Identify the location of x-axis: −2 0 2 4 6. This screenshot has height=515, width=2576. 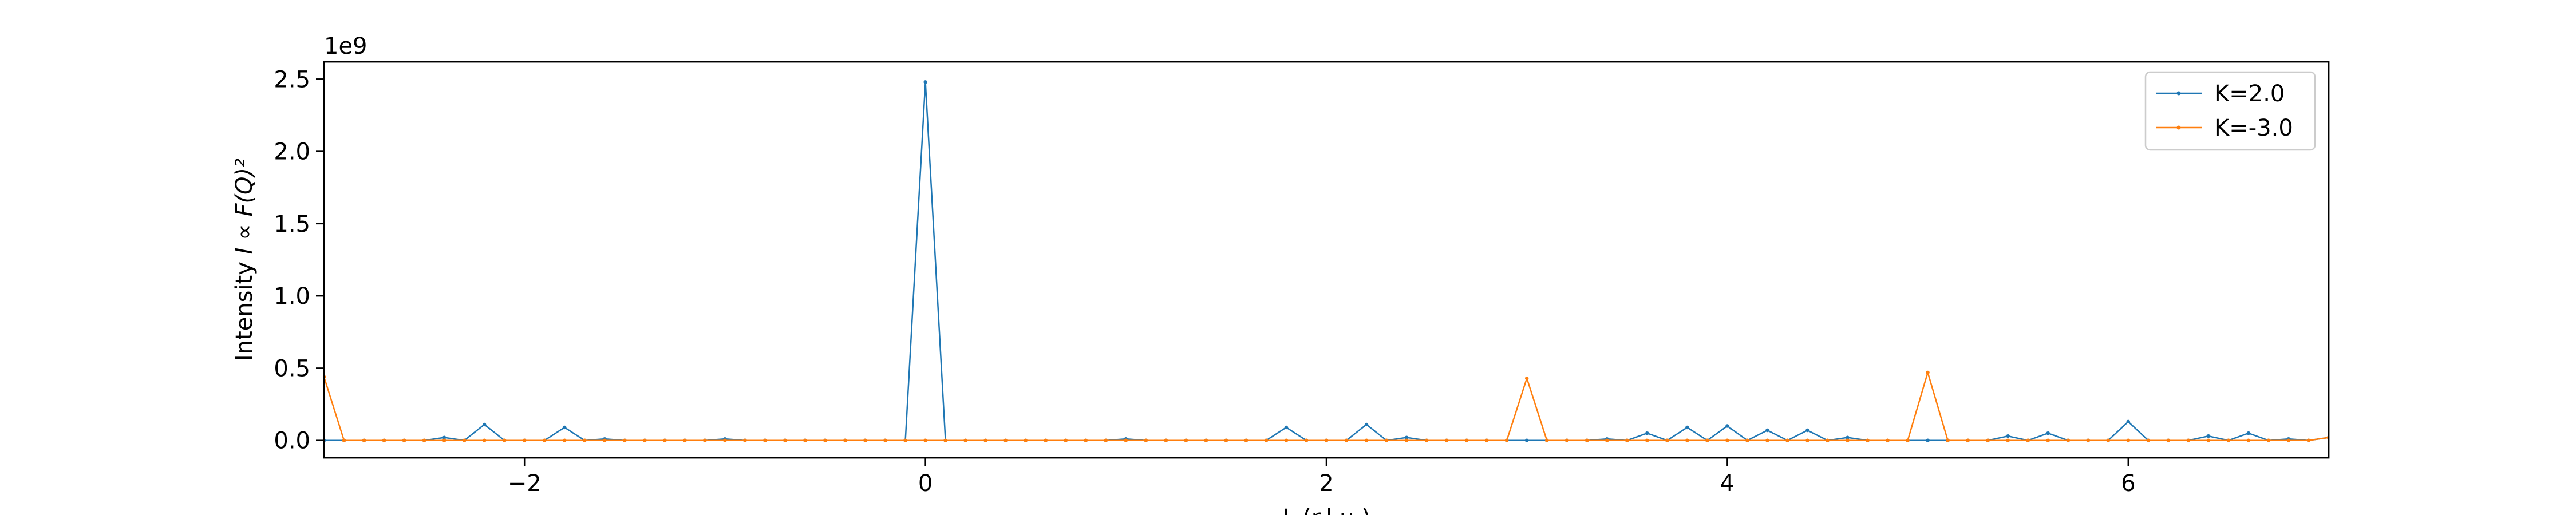
(1322, 477).